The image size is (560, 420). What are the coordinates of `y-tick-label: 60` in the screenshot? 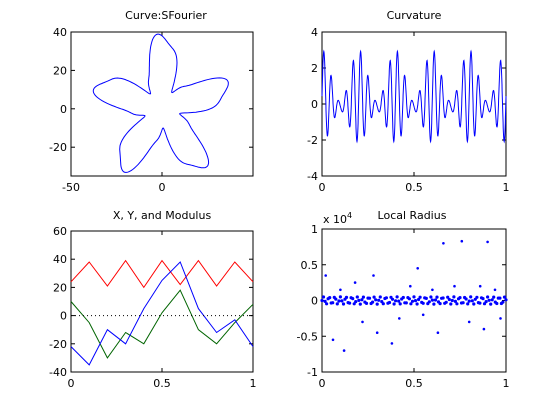 It's located at (60, 231).